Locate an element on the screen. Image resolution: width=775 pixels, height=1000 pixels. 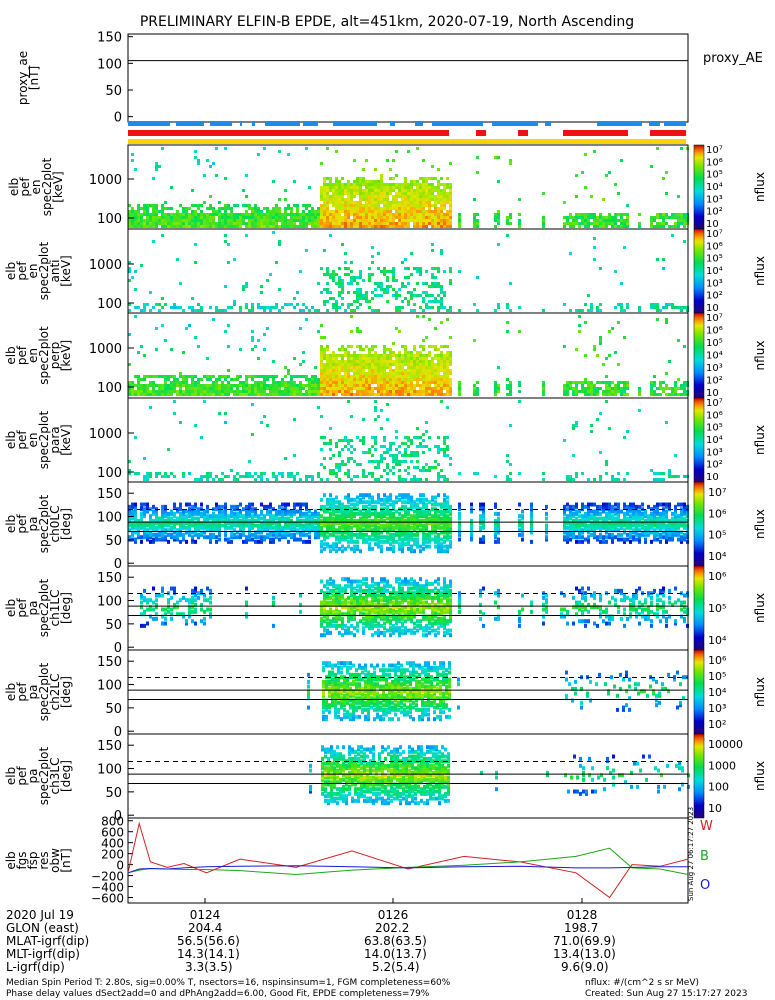
status-bar-blue is located at coordinates (392, 123).